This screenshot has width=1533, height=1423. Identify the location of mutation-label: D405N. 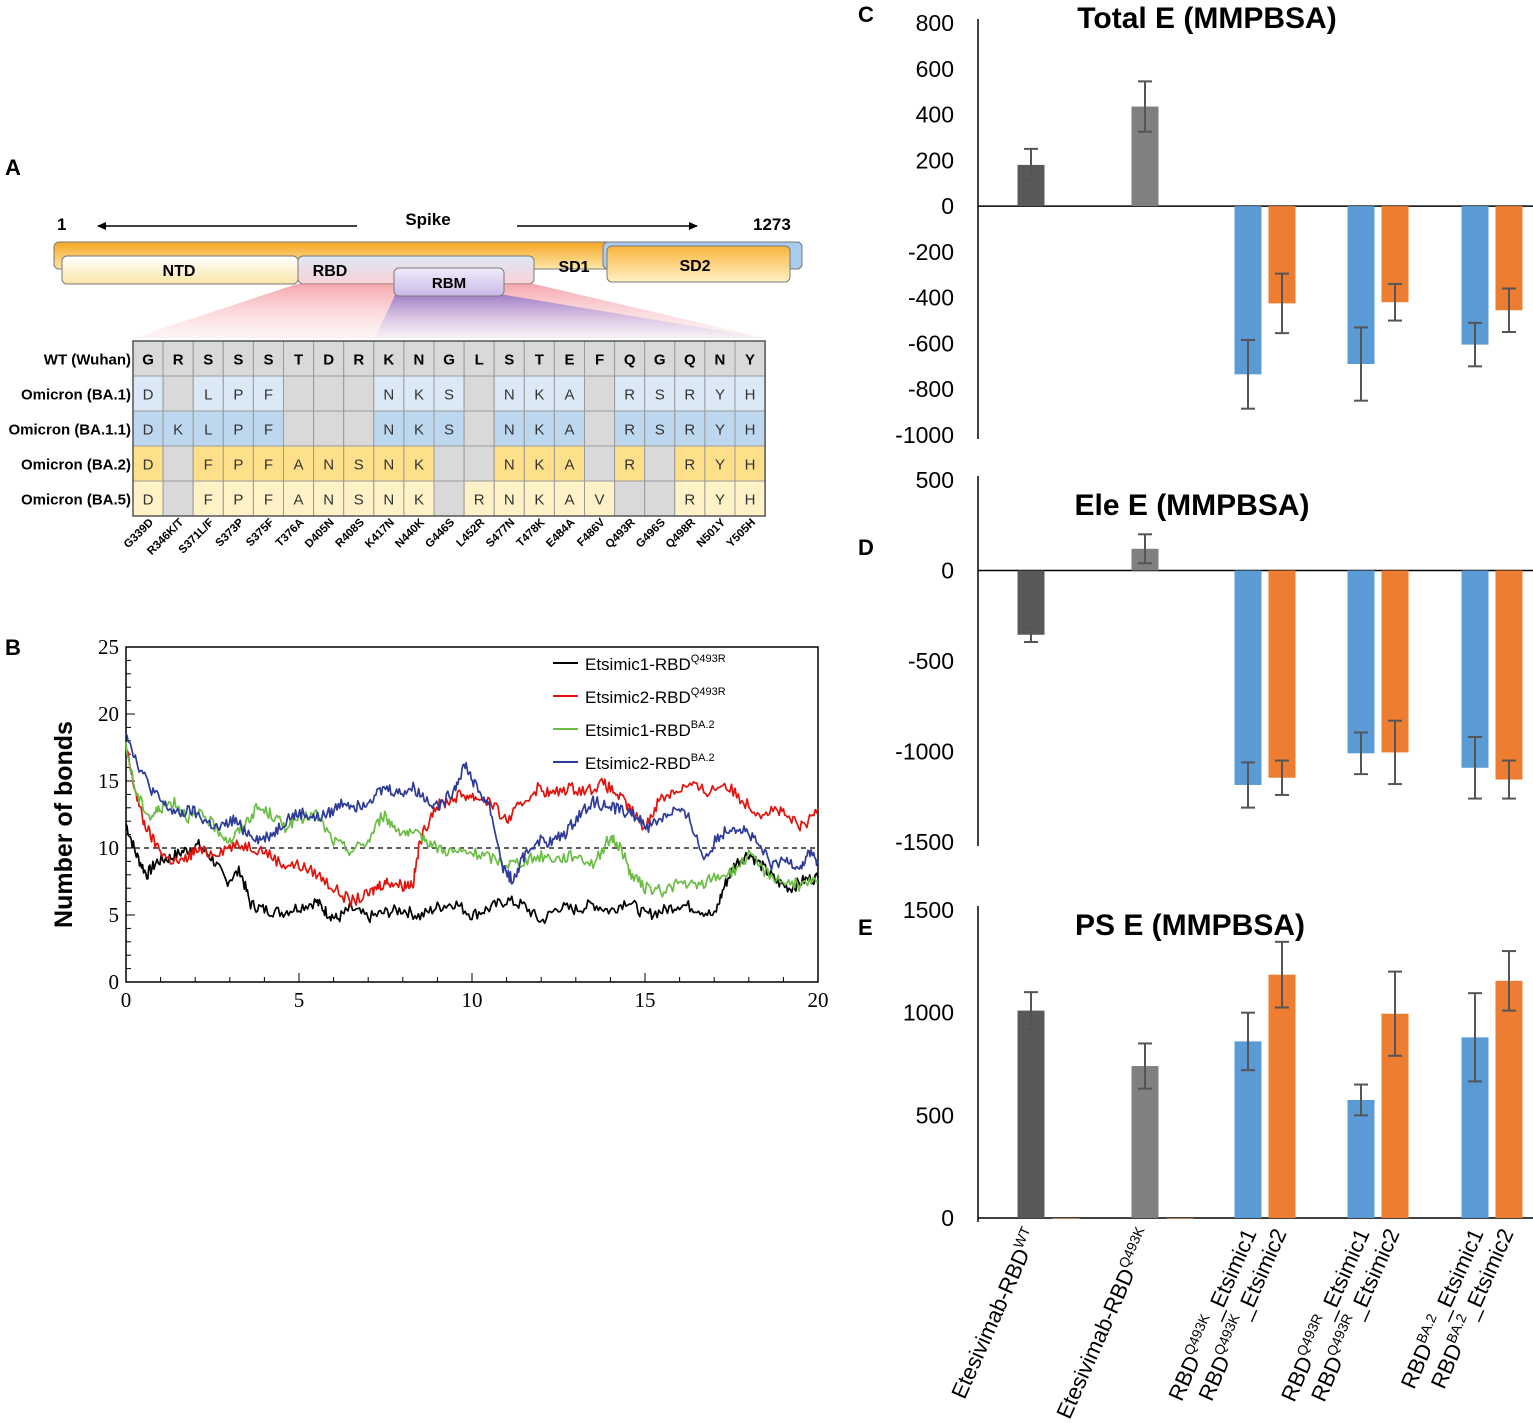
(320, 534).